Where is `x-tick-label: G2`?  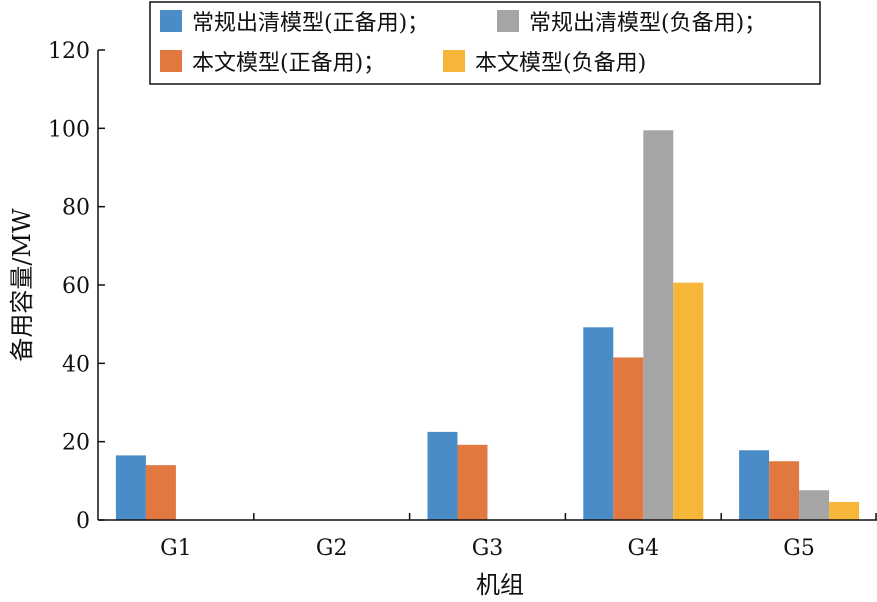 x-tick-label: G2 is located at coordinates (332, 548).